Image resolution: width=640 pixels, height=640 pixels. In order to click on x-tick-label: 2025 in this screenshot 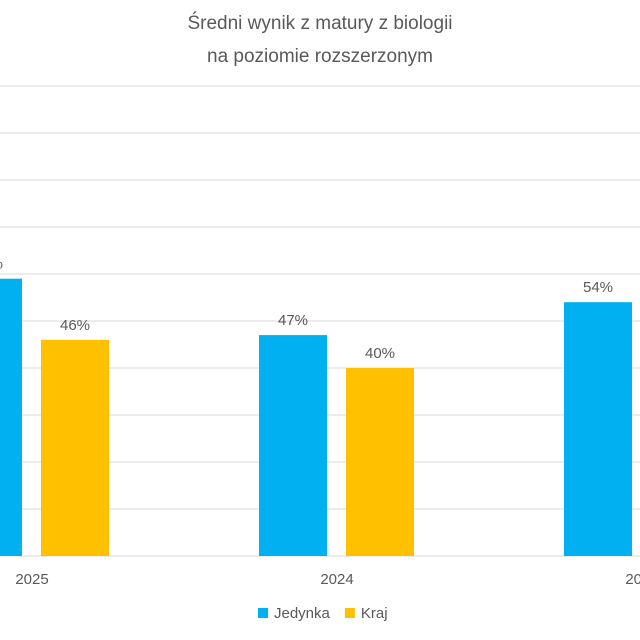, I will do `click(31, 579)`.